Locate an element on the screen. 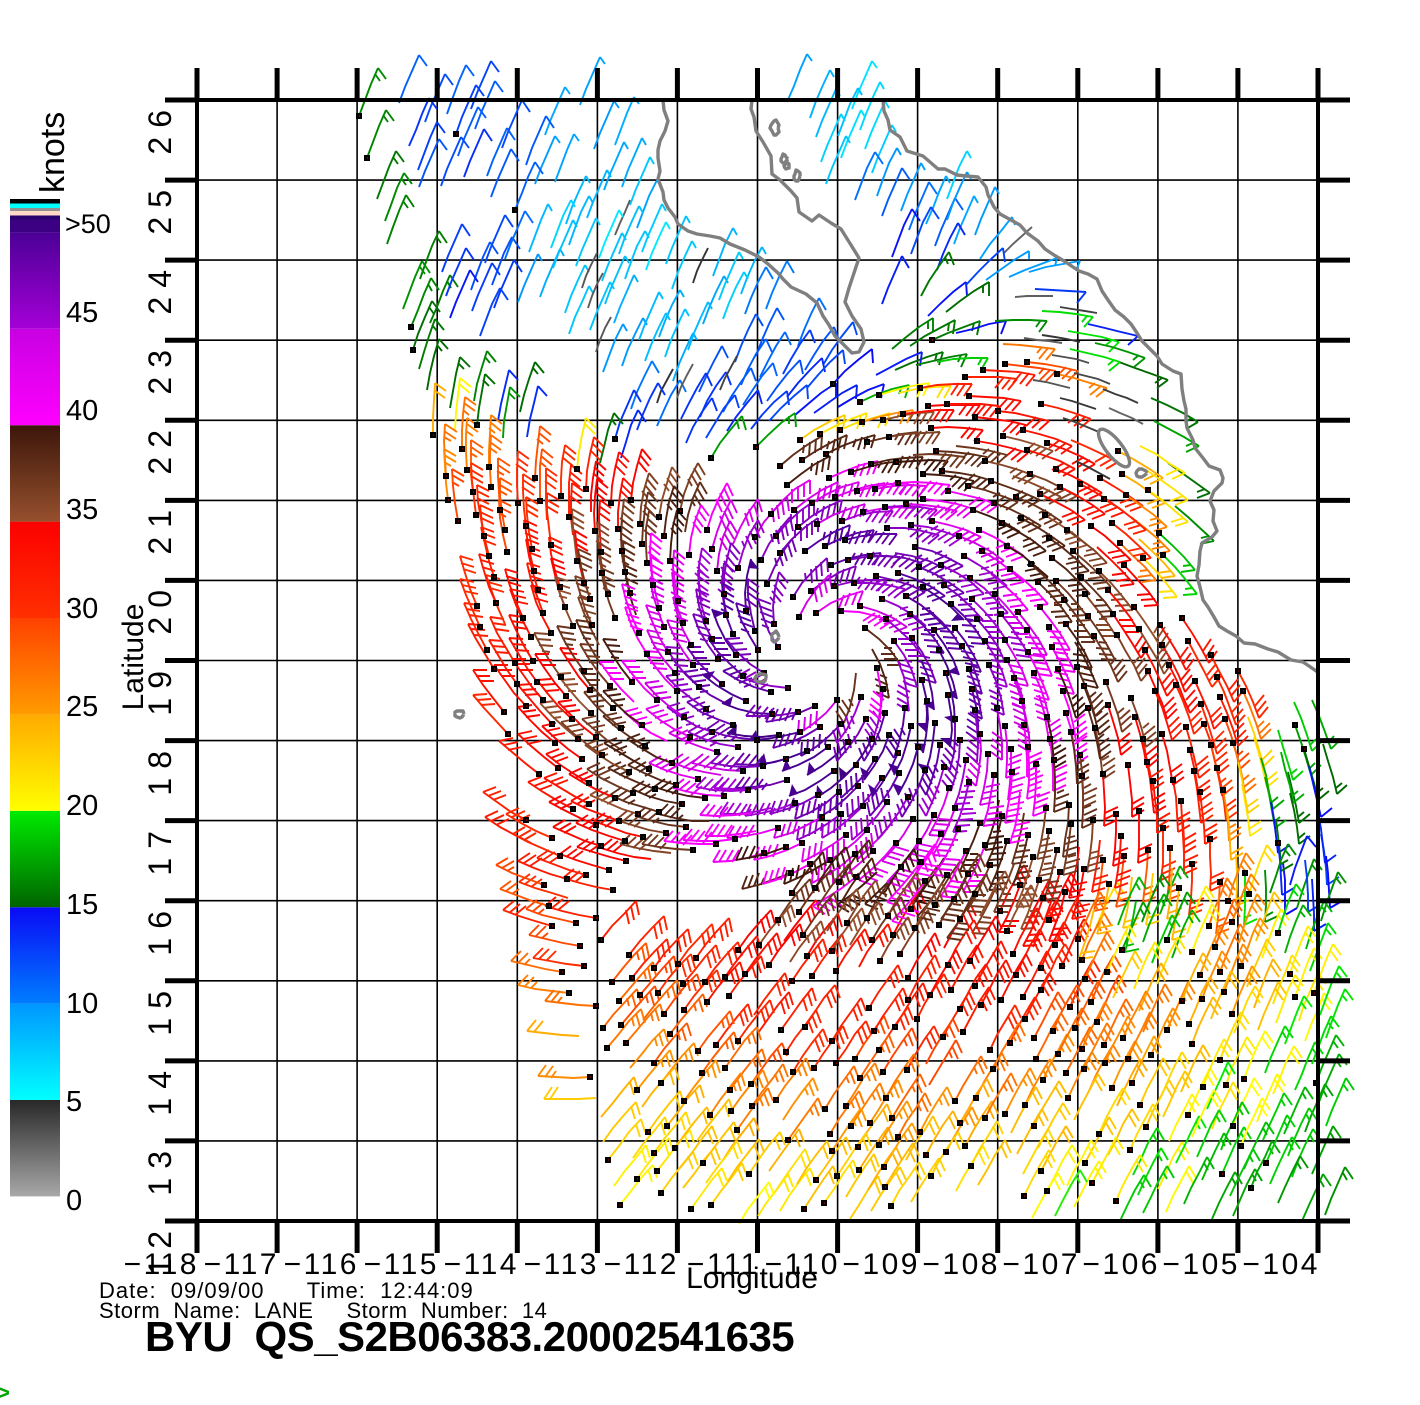 The width and height of the screenshot is (1420, 1405). svg-text: 35 is located at coordinates (82, 510).